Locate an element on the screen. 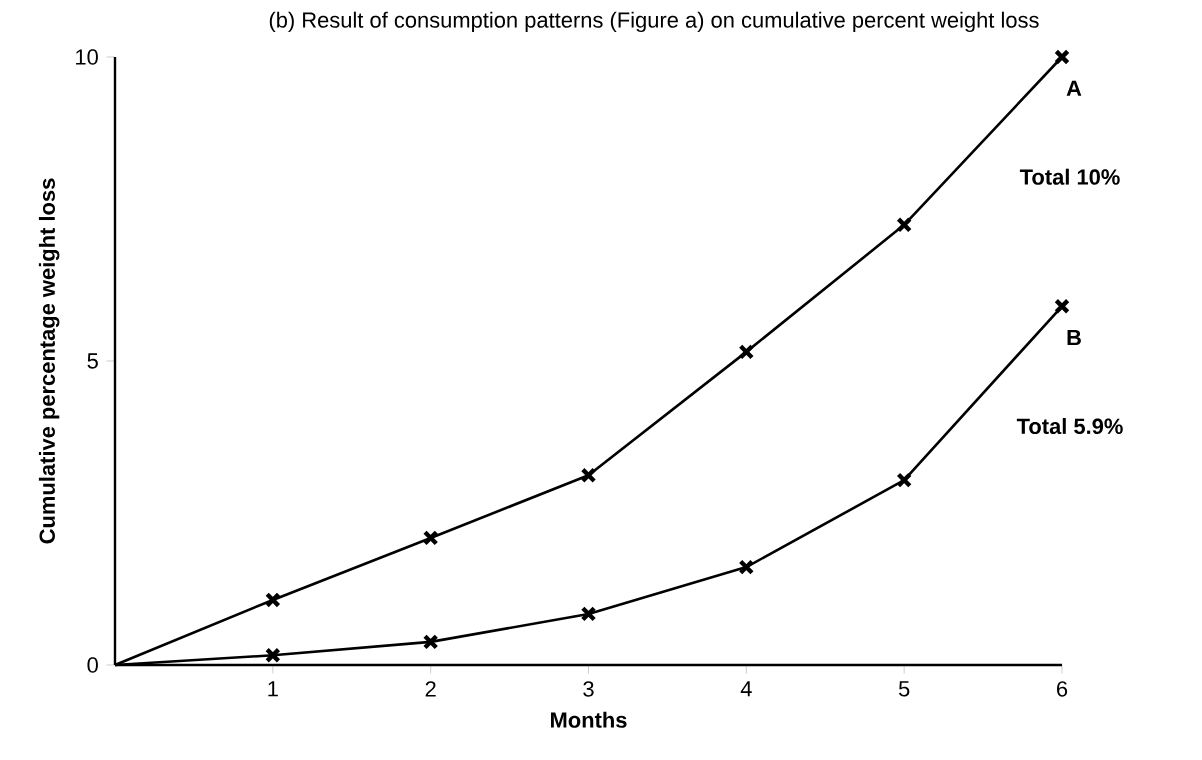  y-tick-label: 10 is located at coordinates (87, 57).